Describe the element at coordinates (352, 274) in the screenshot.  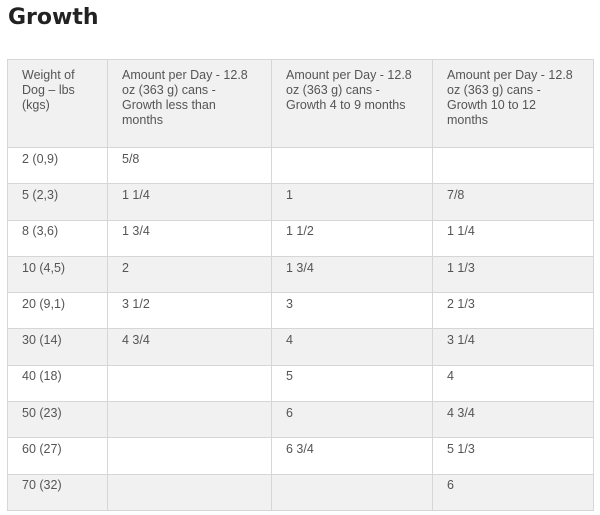
I see `cell-growth-4-to-9: 1 3/4` at that location.